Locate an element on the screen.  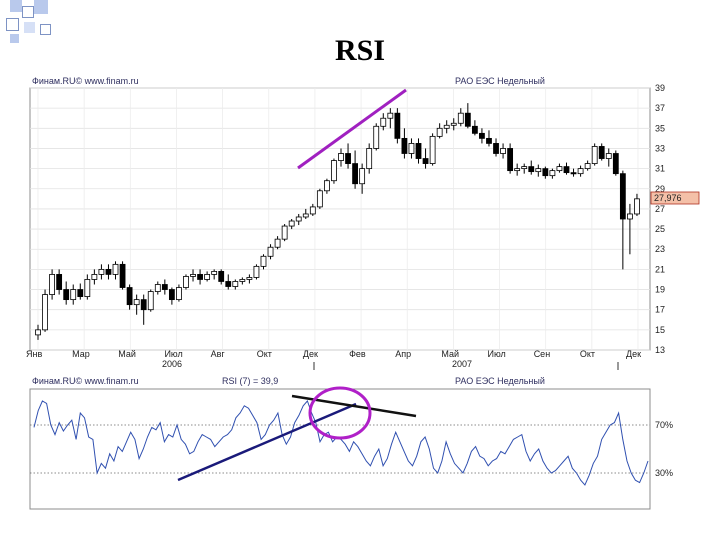
price-y-tick: 15 is located at coordinates (660, 330).